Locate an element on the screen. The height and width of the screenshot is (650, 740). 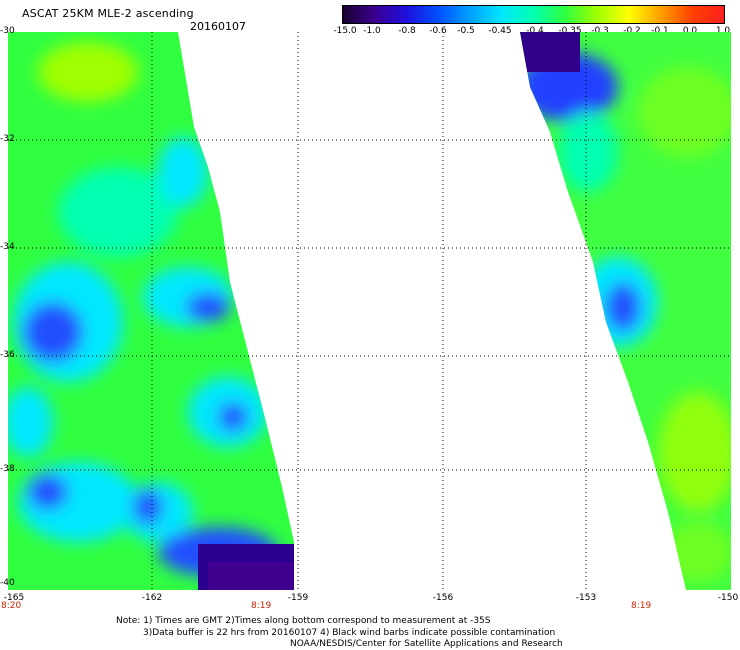
map-title: ASCAT 25KM MLE-2 ascending is located at coordinates (108, 13).